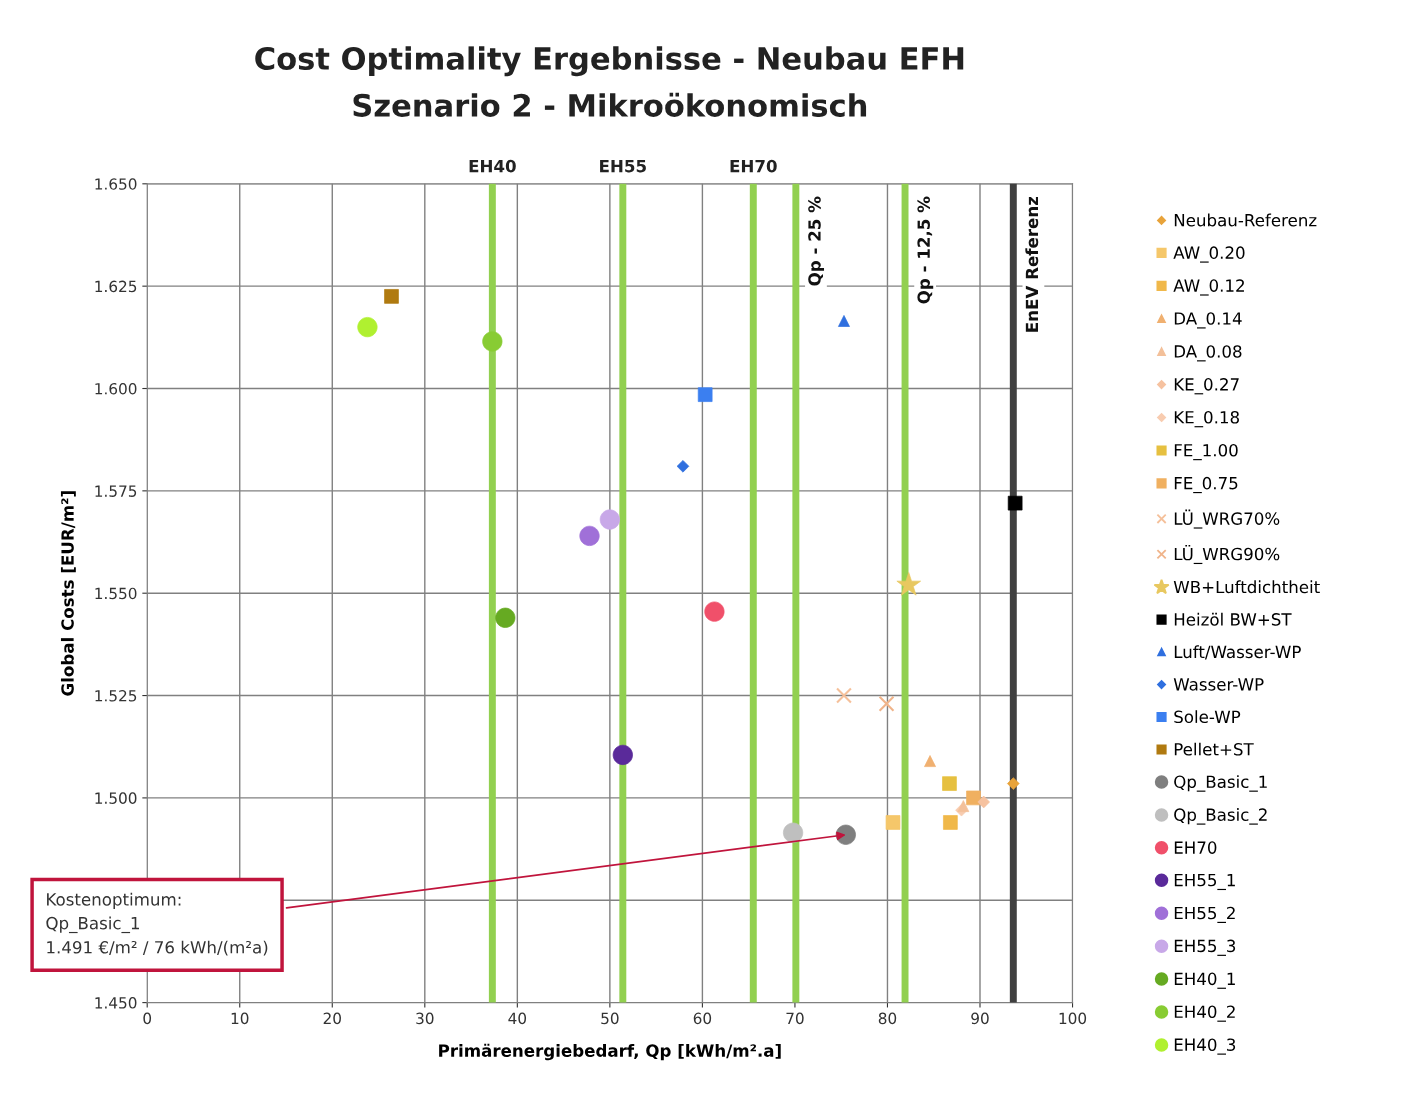 The height and width of the screenshot is (1114, 1402). Describe the element at coordinates (1237, 652) in the screenshot. I see `legend-label: Luft/Wasser-WP` at that location.